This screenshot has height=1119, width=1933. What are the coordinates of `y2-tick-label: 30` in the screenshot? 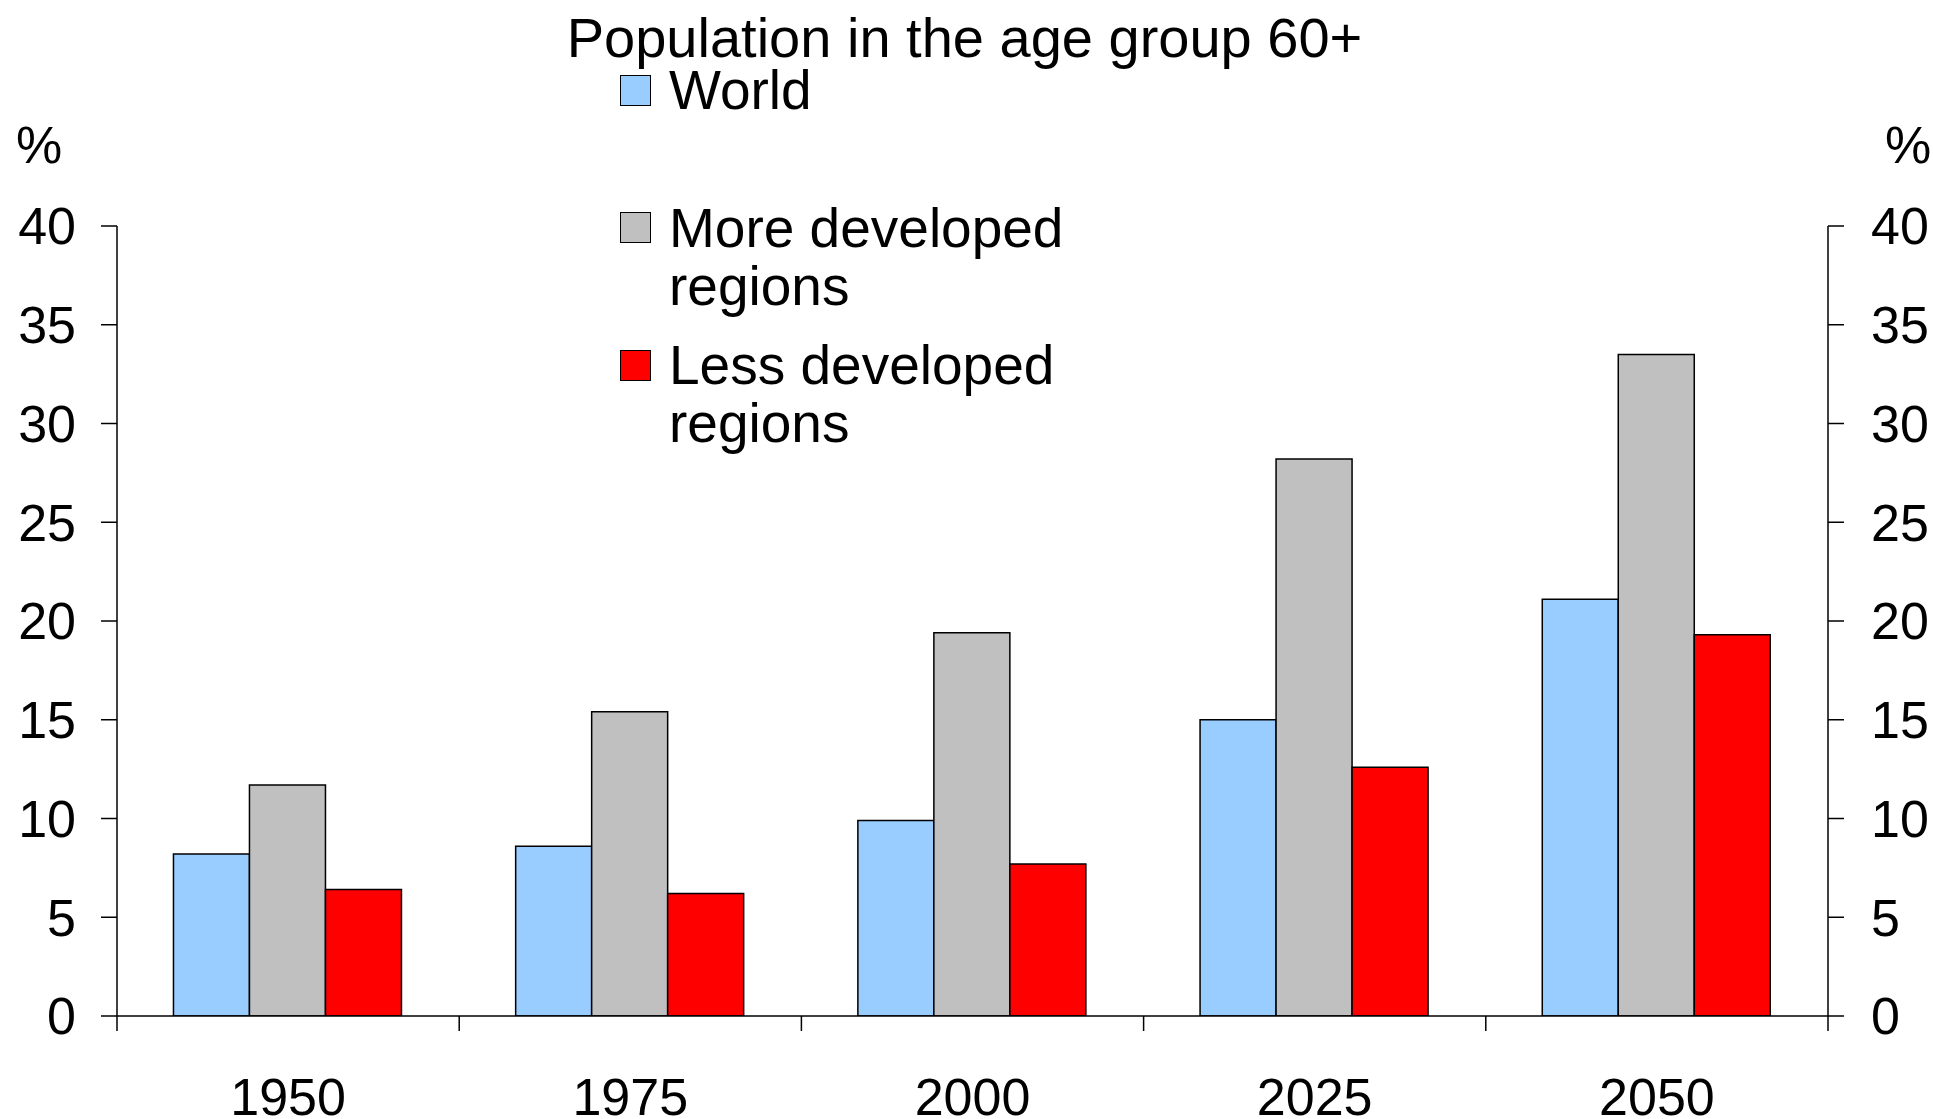 It's located at (1900, 423).